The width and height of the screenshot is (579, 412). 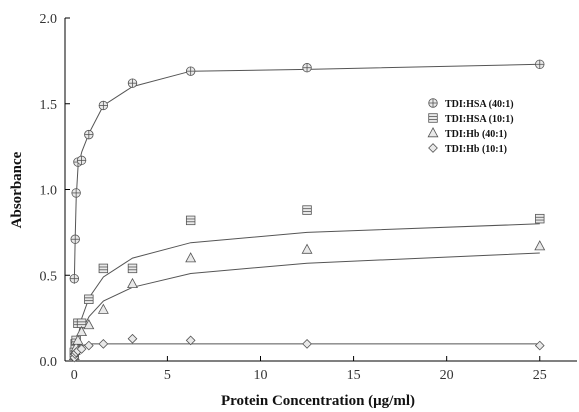 I want to click on x-ticks: 0 5 10 15 20 25, so click(x=309, y=369).